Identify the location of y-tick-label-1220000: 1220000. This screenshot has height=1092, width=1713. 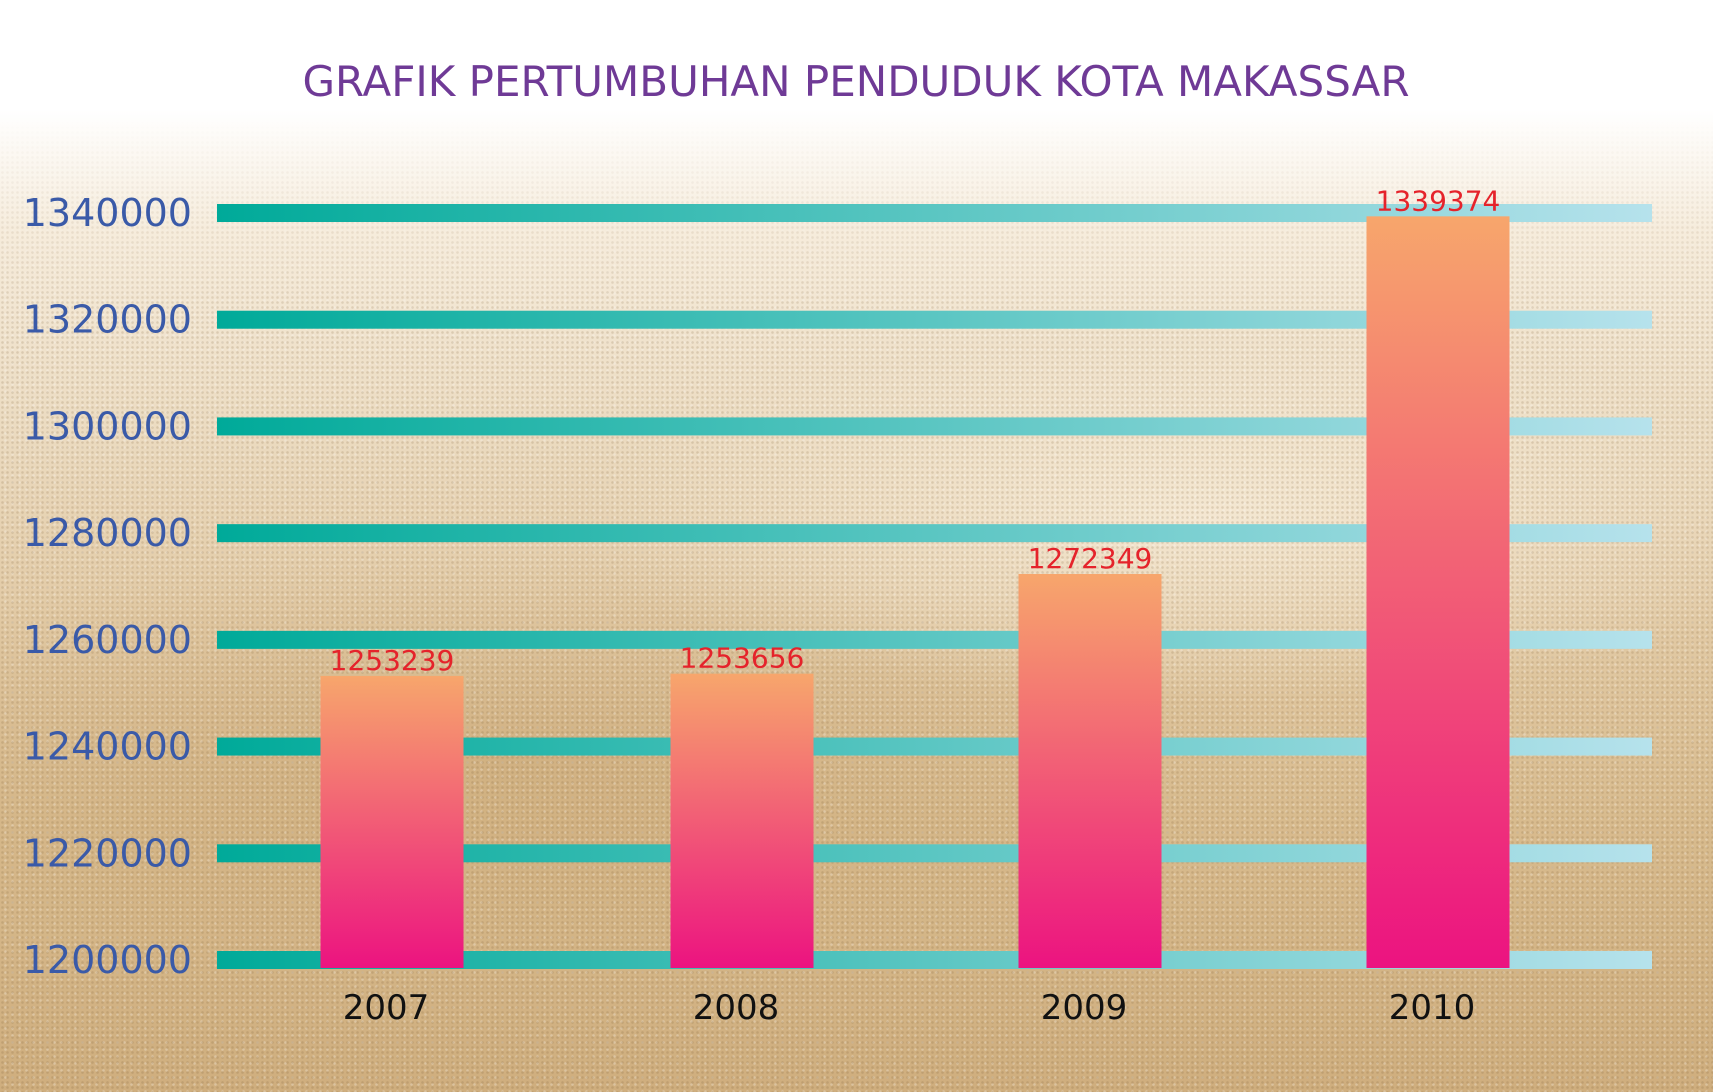
(107, 853).